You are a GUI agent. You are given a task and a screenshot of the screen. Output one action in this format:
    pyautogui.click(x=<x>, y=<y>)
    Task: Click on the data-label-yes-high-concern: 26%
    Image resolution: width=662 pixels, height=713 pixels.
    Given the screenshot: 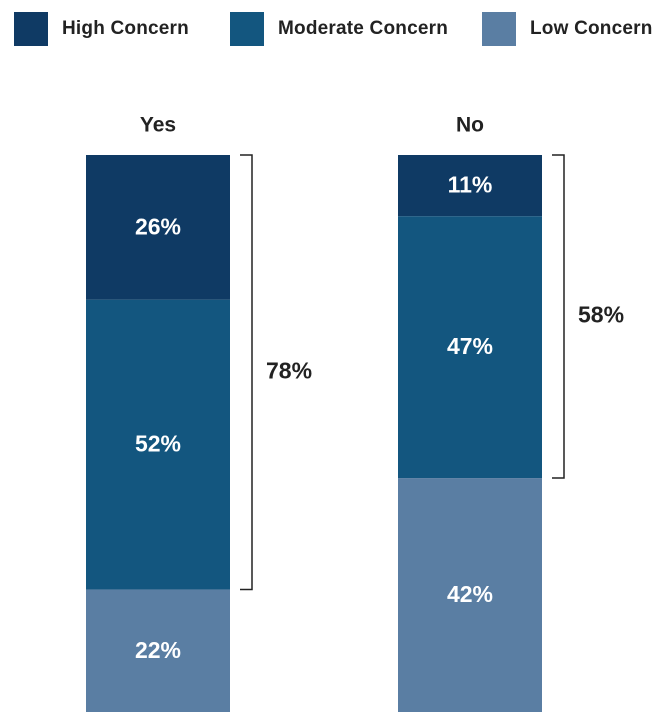 What is the action you would take?
    pyautogui.click(x=158, y=226)
    